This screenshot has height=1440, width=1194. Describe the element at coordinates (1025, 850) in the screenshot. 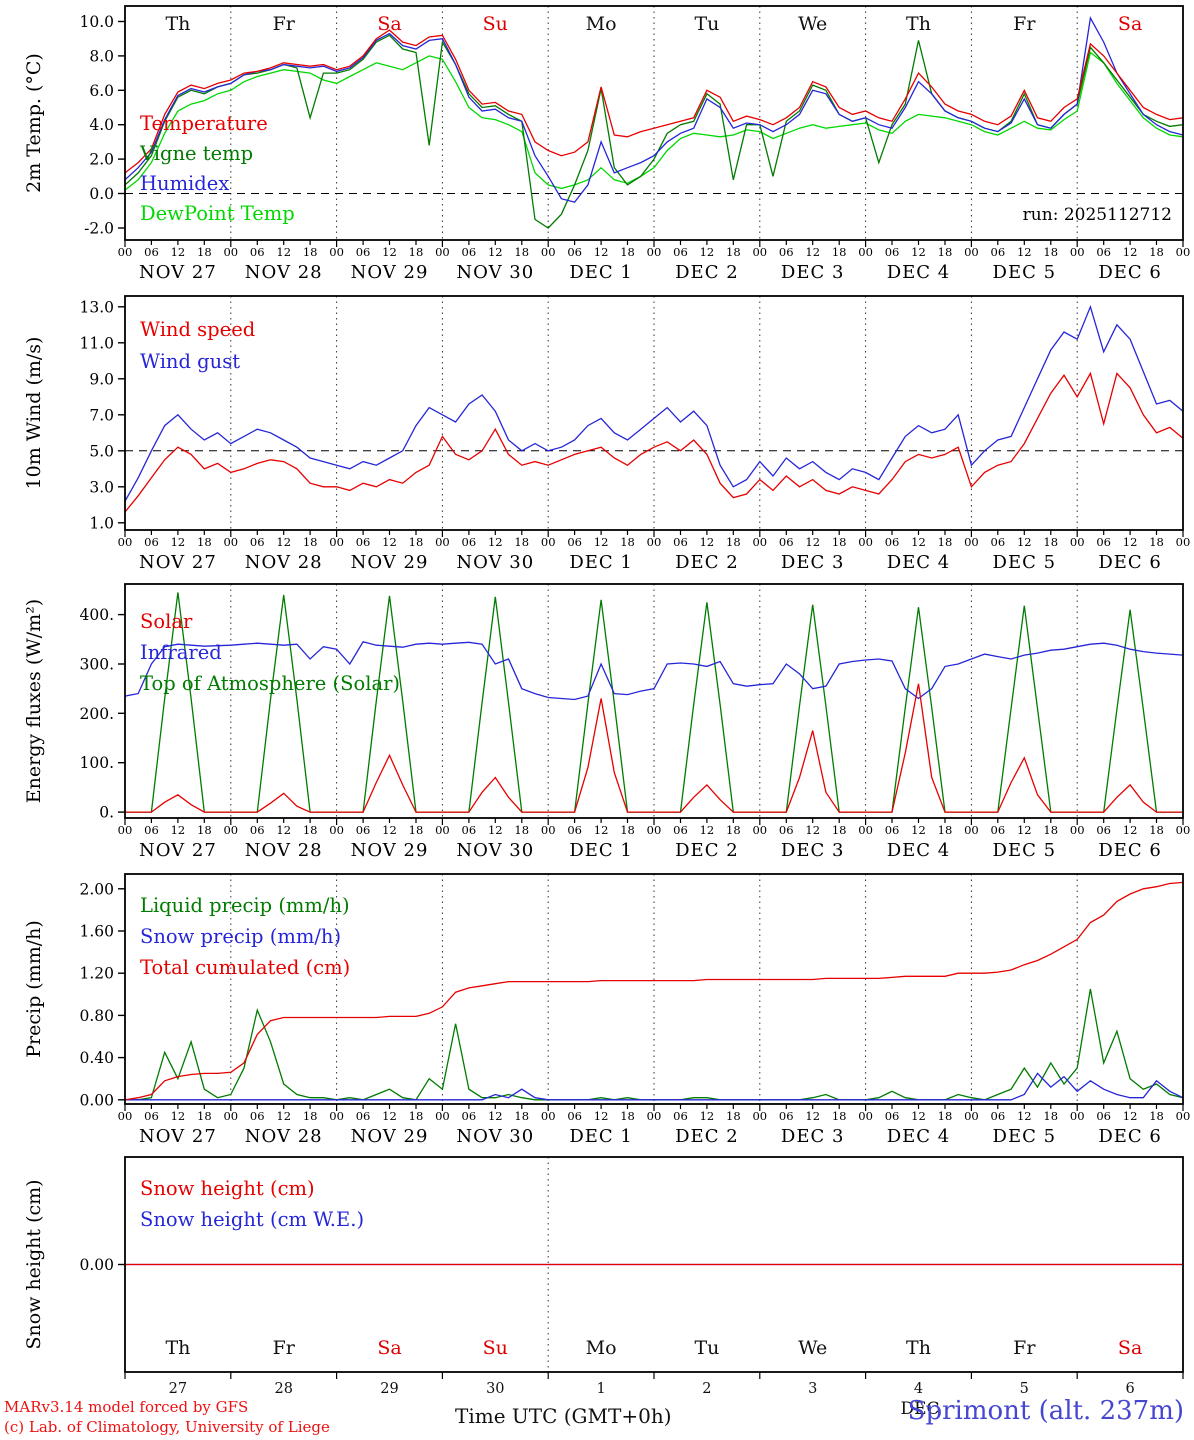

I see `date-label: DEC 5` at that location.